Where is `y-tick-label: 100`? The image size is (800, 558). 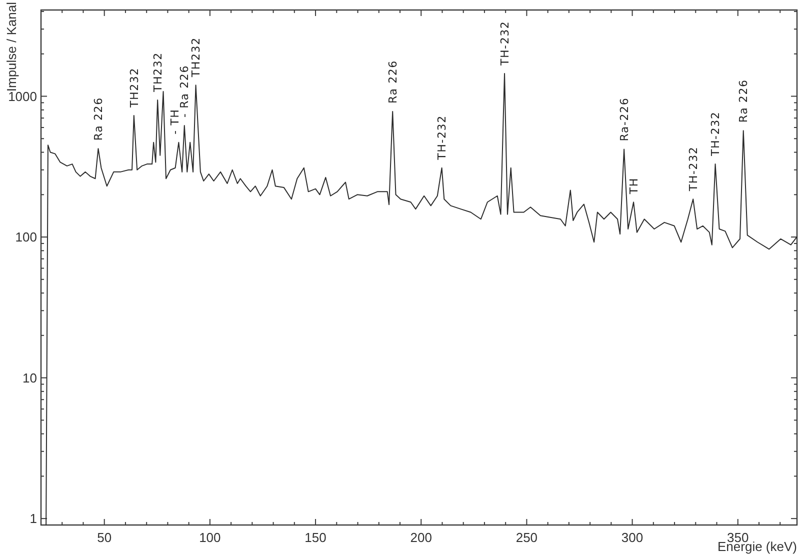 y-tick-label: 100 is located at coordinates (26, 237).